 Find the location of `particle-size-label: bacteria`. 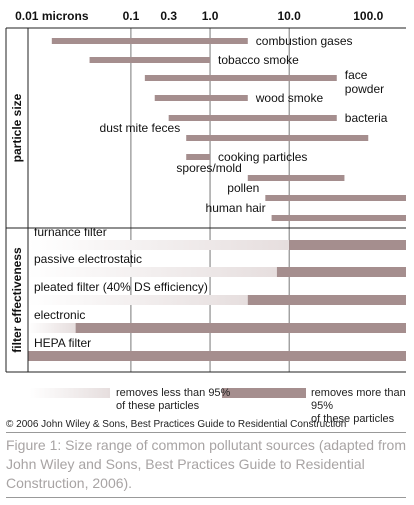

particle-size-label: bacteria is located at coordinates (366, 118).